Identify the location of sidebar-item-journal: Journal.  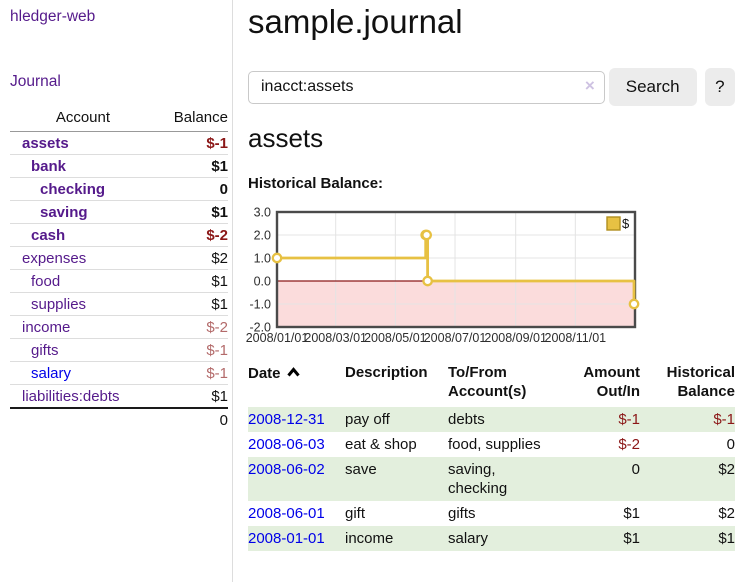
(35, 81).